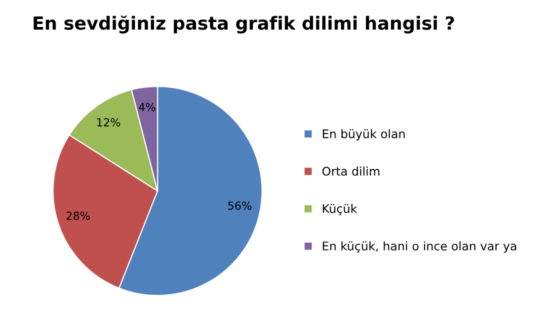  Describe the element at coordinates (340, 210) in the screenshot. I see `legend-label: Küçük` at that location.